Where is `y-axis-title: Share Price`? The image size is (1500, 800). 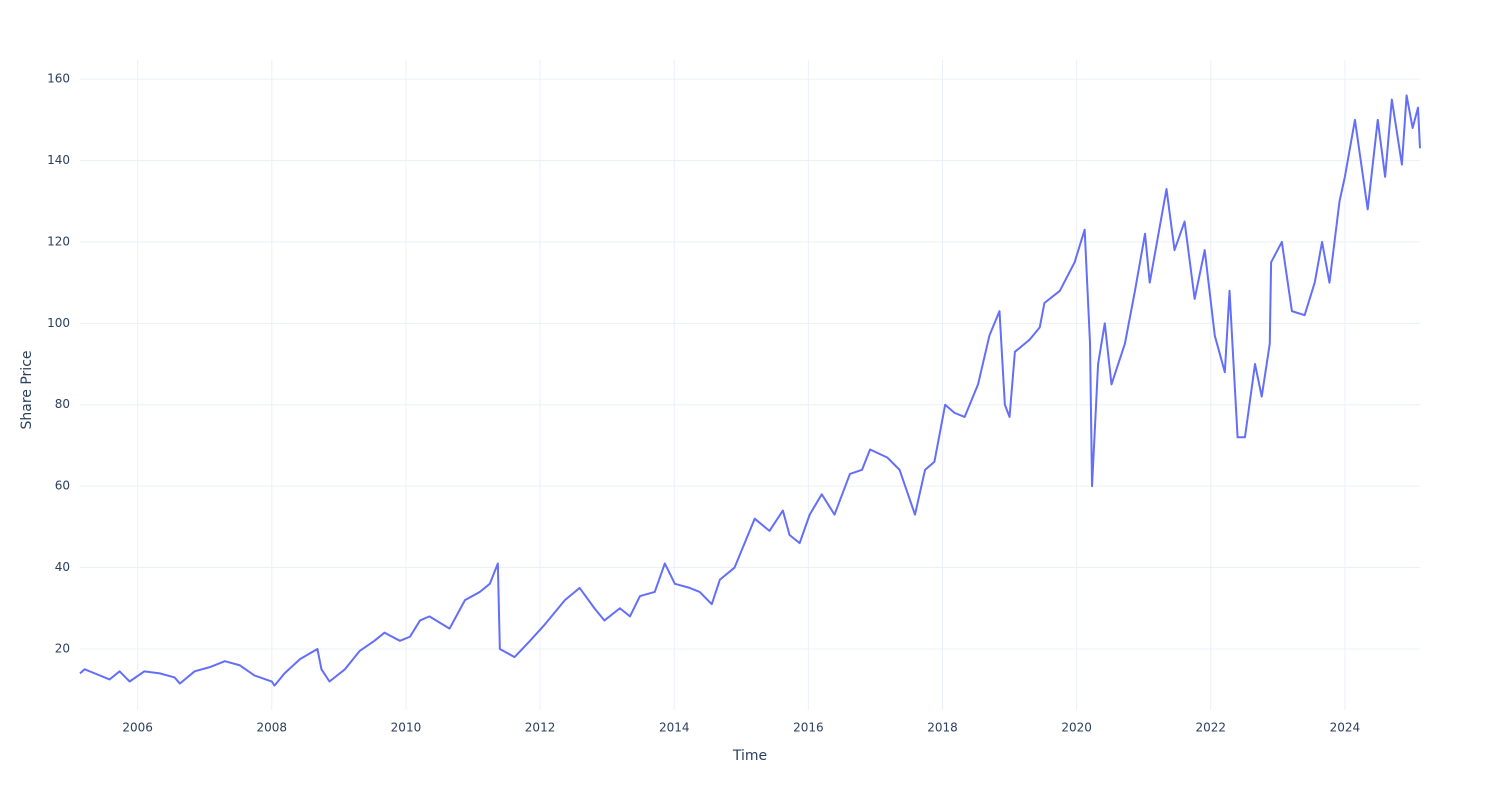
y-axis-title: Share Price is located at coordinates (27, 389).